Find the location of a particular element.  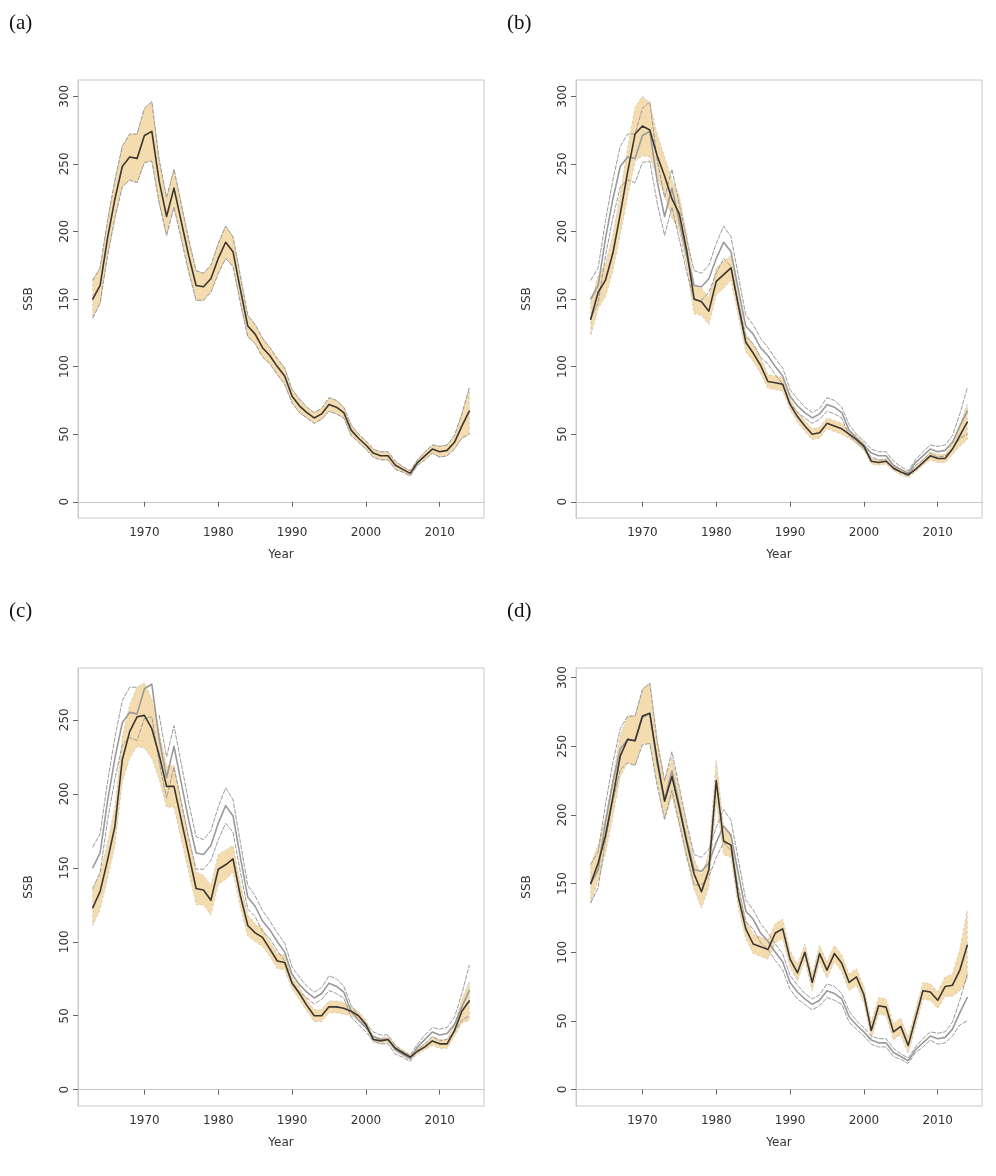

chart-title: (b) is located at coordinates (519, 21).